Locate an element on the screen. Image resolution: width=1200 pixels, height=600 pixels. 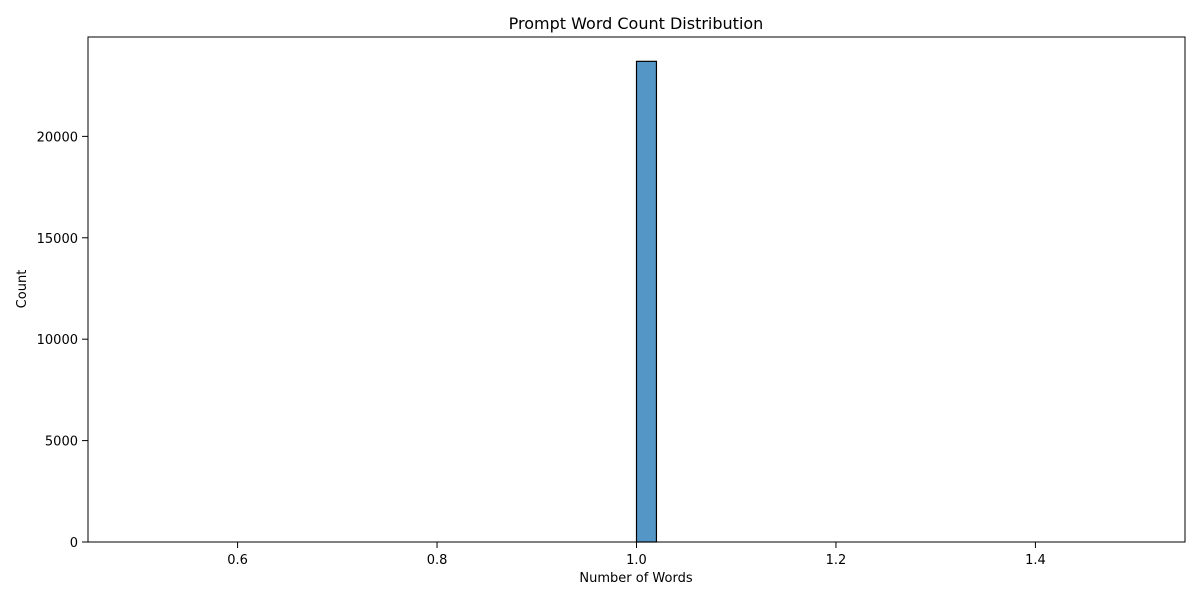
x-tick-label: 0.6 is located at coordinates (237, 560).